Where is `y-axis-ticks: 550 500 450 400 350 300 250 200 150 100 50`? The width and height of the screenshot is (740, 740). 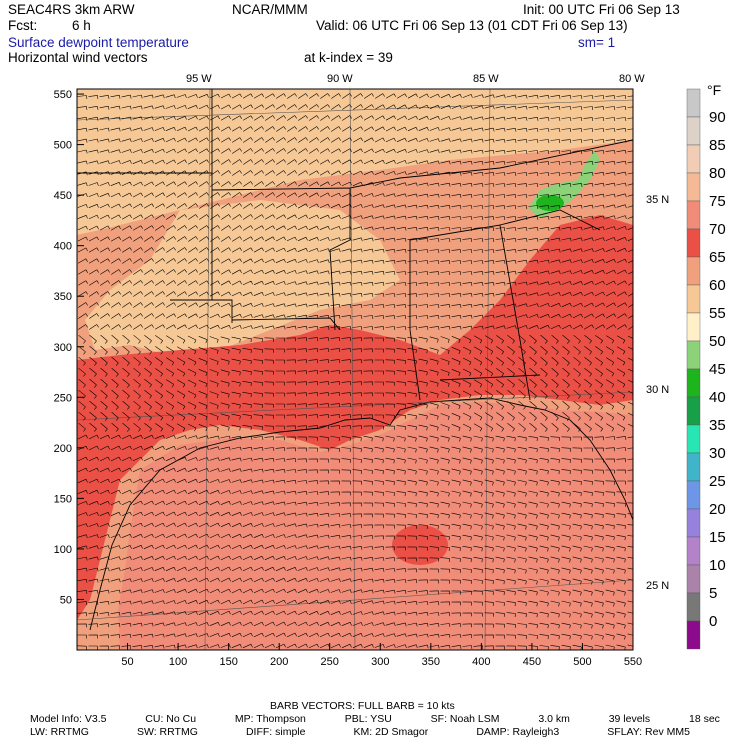
y-axis-ticks: 550 500 450 400 350 300 250 200 150 100 50 is located at coordinates (69, 347).